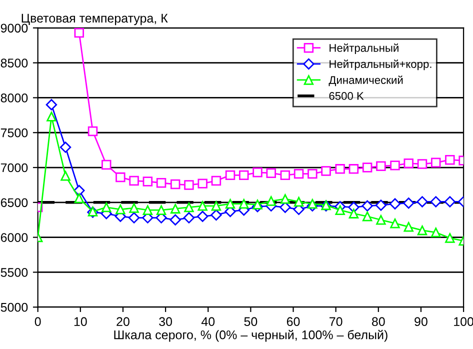 Image resolution: width=473 pixels, height=349 pixels. What do you see at coordinates (95, 20) in the screenshot?
I see `y-axis-title: Цветовая температура, К` at bounding box center [95, 20].